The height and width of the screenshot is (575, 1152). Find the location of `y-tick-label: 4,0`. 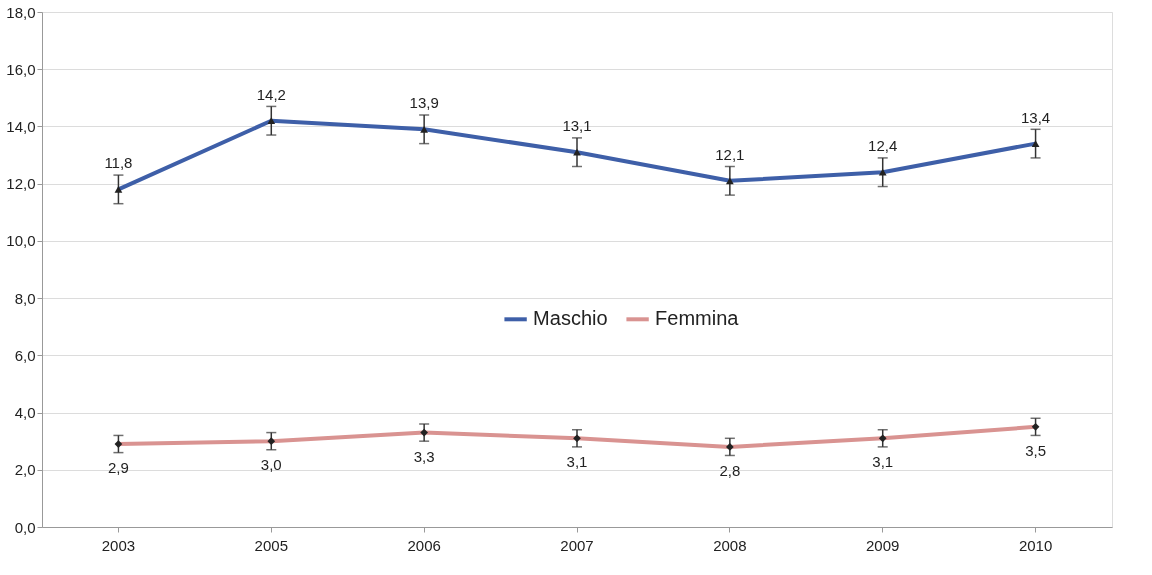

y-tick-label: 4,0 is located at coordinates (25, 413).